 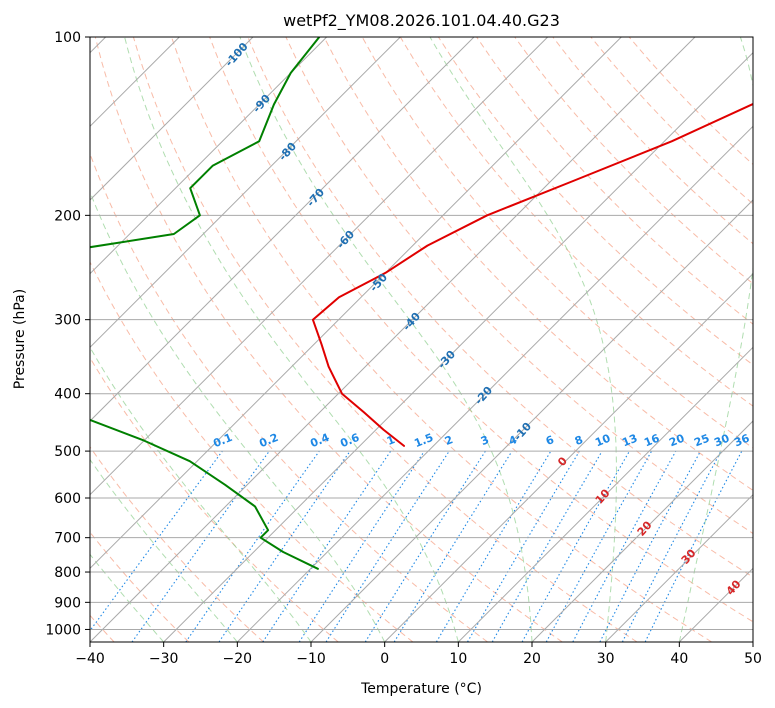 I want to click on x-tick-label: 10, so click(x=458, y=659).